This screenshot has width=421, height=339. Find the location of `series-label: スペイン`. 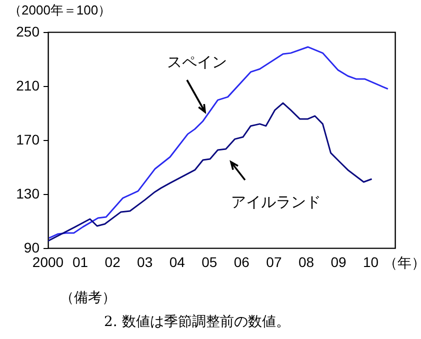

series-label: スペイン is located at coordinates (197, 62).